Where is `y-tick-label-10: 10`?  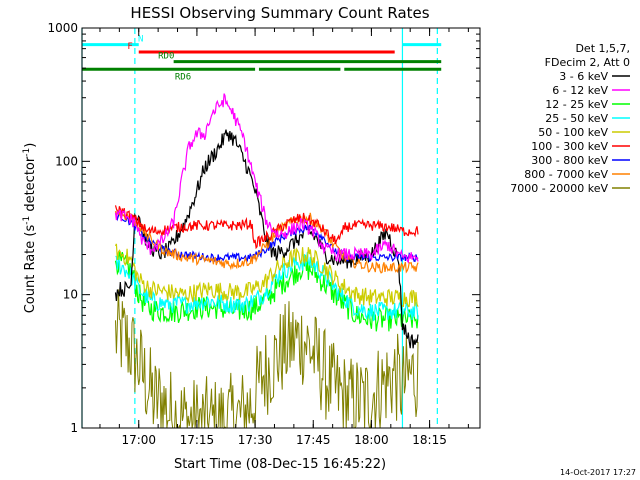
y-tick-label-10: 10 is located at coordinates (70, 295).